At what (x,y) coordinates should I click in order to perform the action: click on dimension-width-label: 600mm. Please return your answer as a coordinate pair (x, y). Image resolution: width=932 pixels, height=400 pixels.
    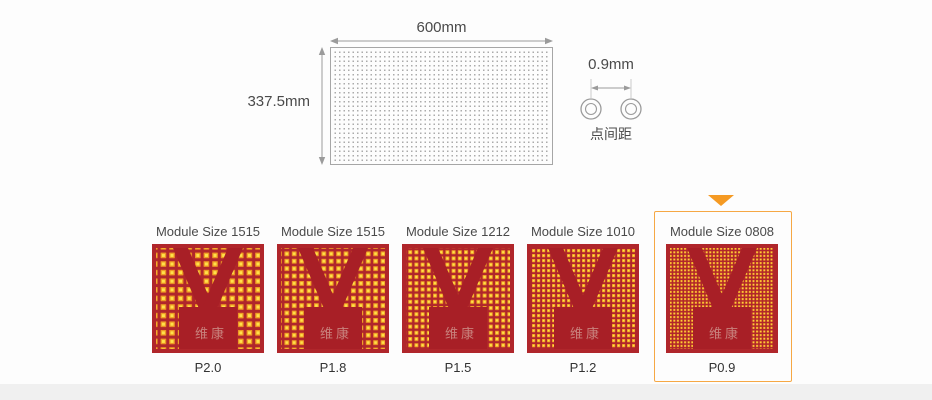
    Looking at the image, I should click on (441, 27).